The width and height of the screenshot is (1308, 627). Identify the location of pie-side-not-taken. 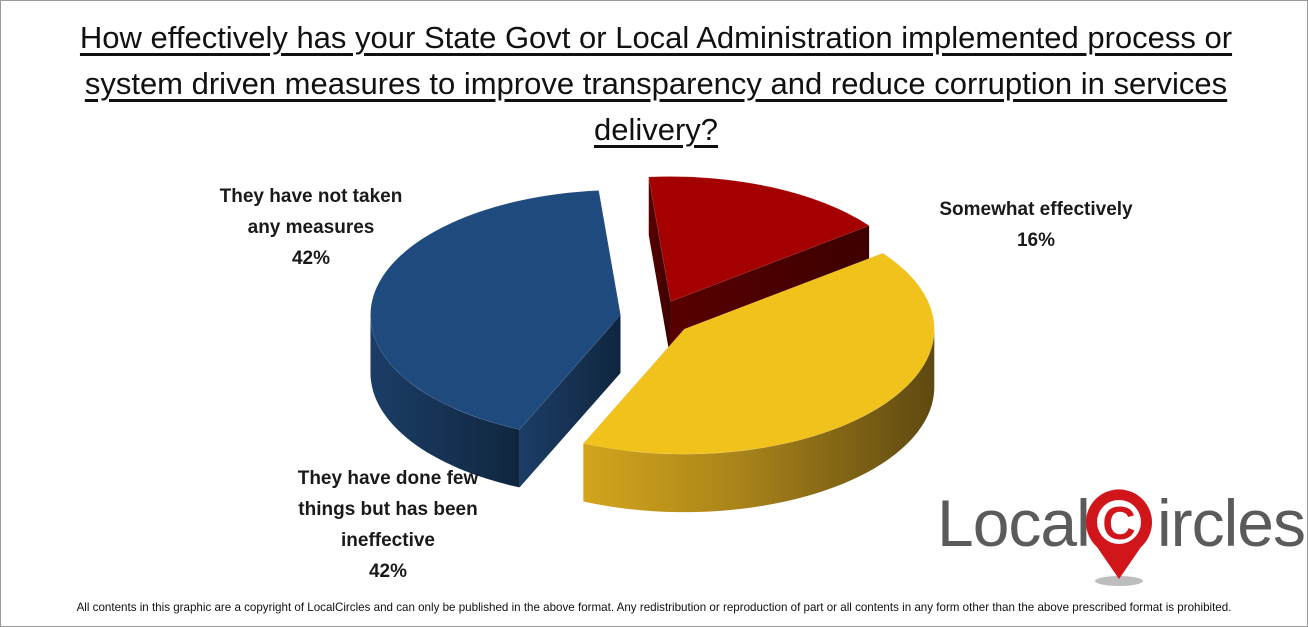
(445, 401).